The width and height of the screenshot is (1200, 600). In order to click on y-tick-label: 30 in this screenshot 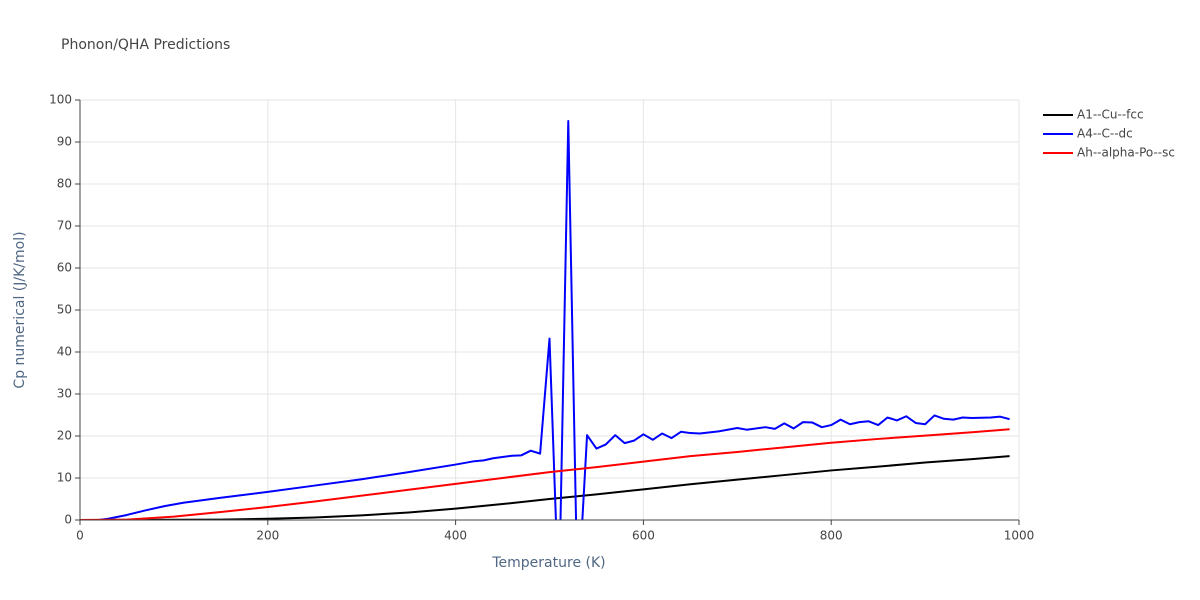, I will do `click(64, 394)`.